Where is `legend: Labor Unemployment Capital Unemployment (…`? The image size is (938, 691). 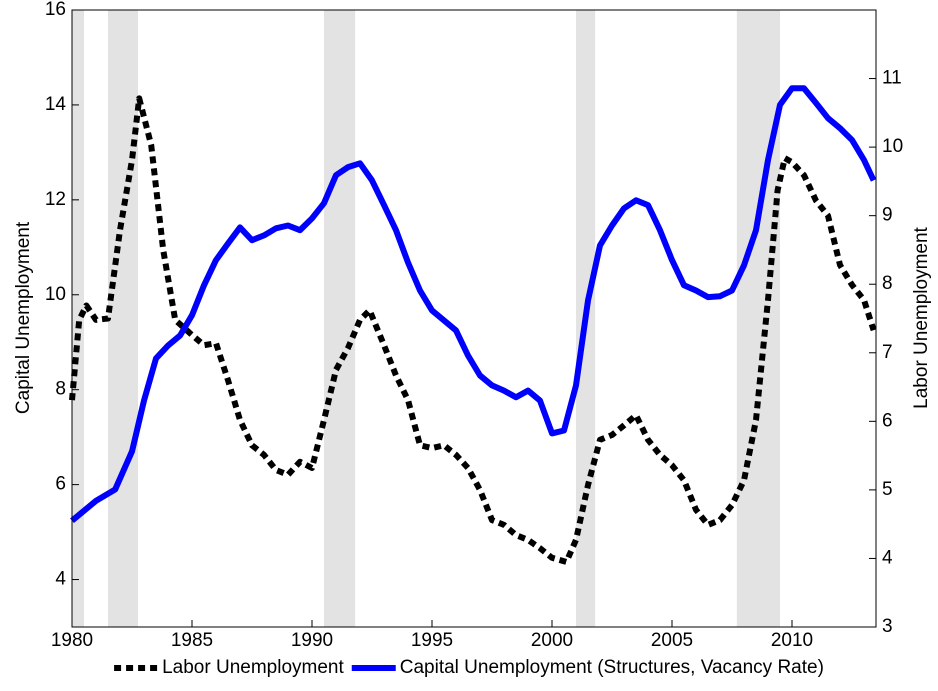 legend: Labor Unemployment Capital Unemployment (… is located at coordinates (469, 667).